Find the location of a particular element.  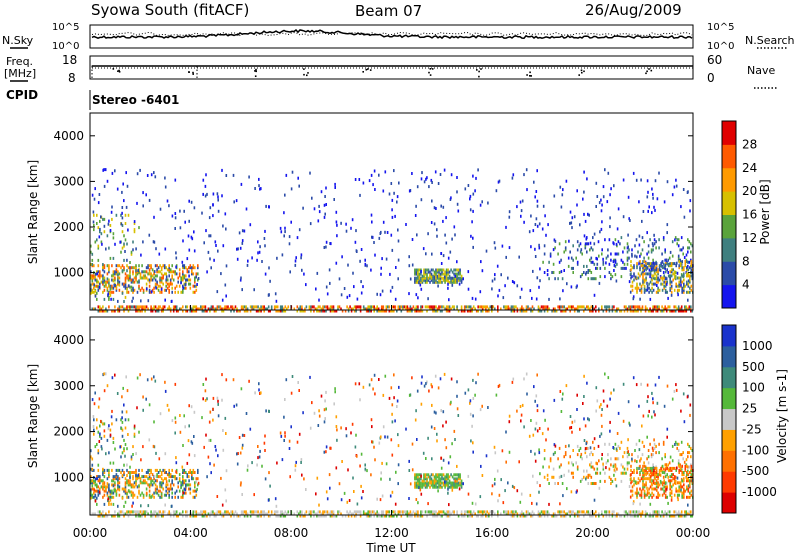

noise-left-tick-bottom: 10^0 is located at coordinates (65, 46).